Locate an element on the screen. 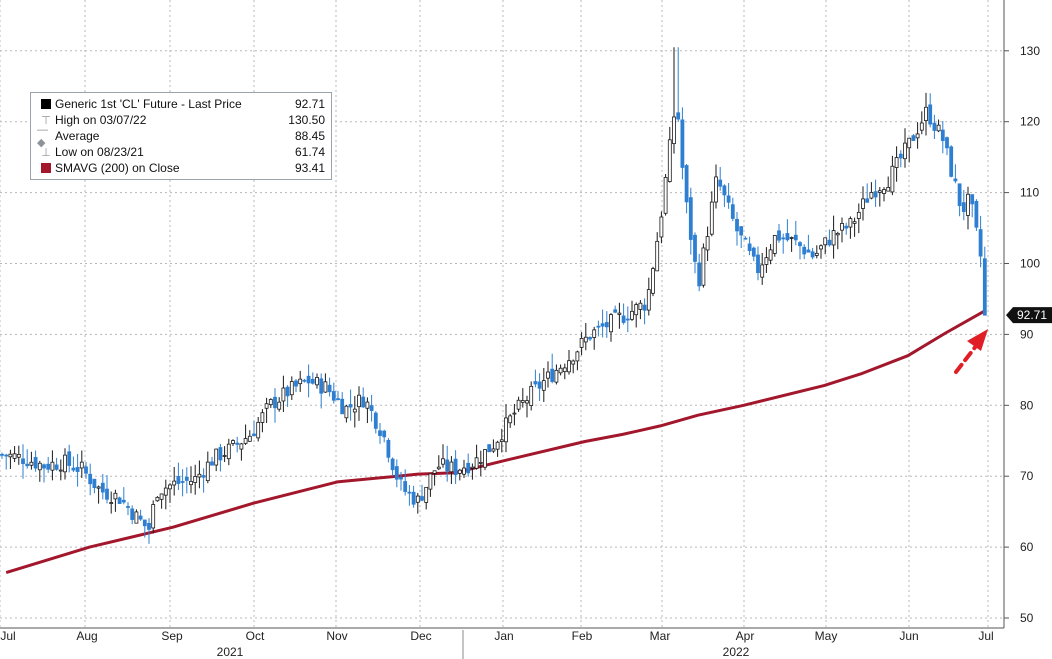 The height and width of the screenshot is (659, 1052). x-month-label: Feb is located at coordinates (582, 636).